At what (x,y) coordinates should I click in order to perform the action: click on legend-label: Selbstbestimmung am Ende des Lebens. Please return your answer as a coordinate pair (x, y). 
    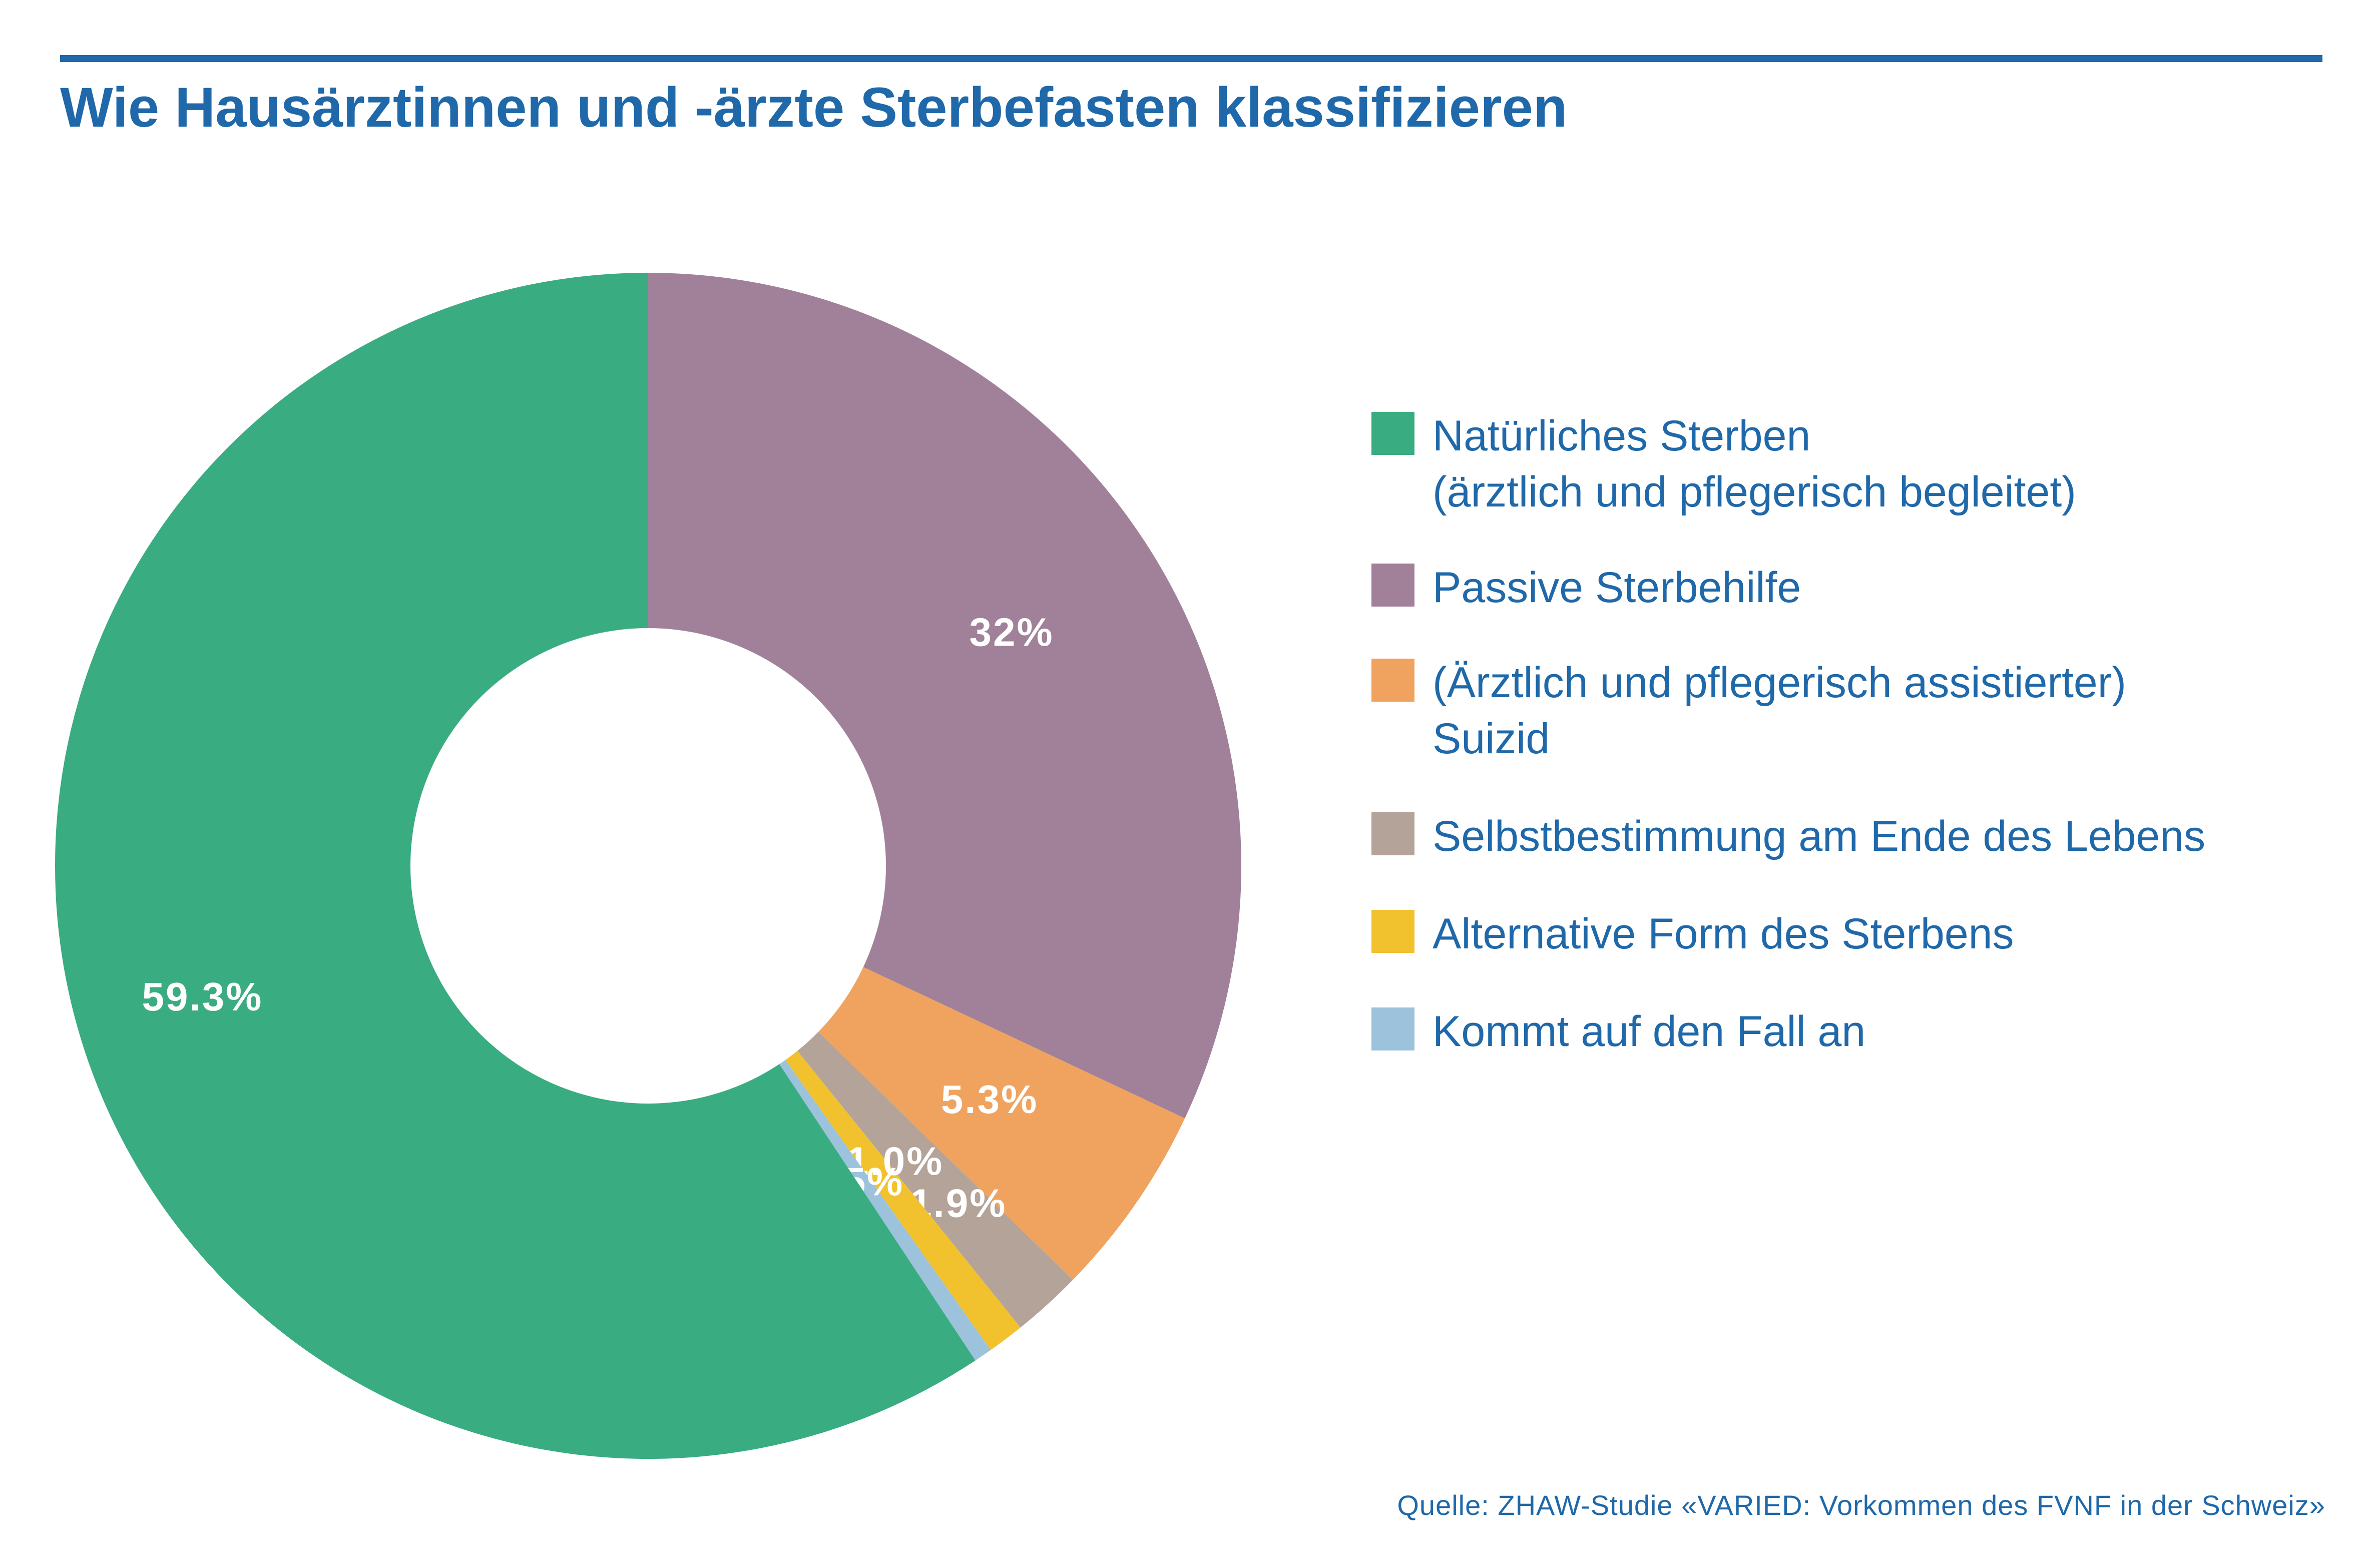
    Looking at the image, I should click on (1819, 836).